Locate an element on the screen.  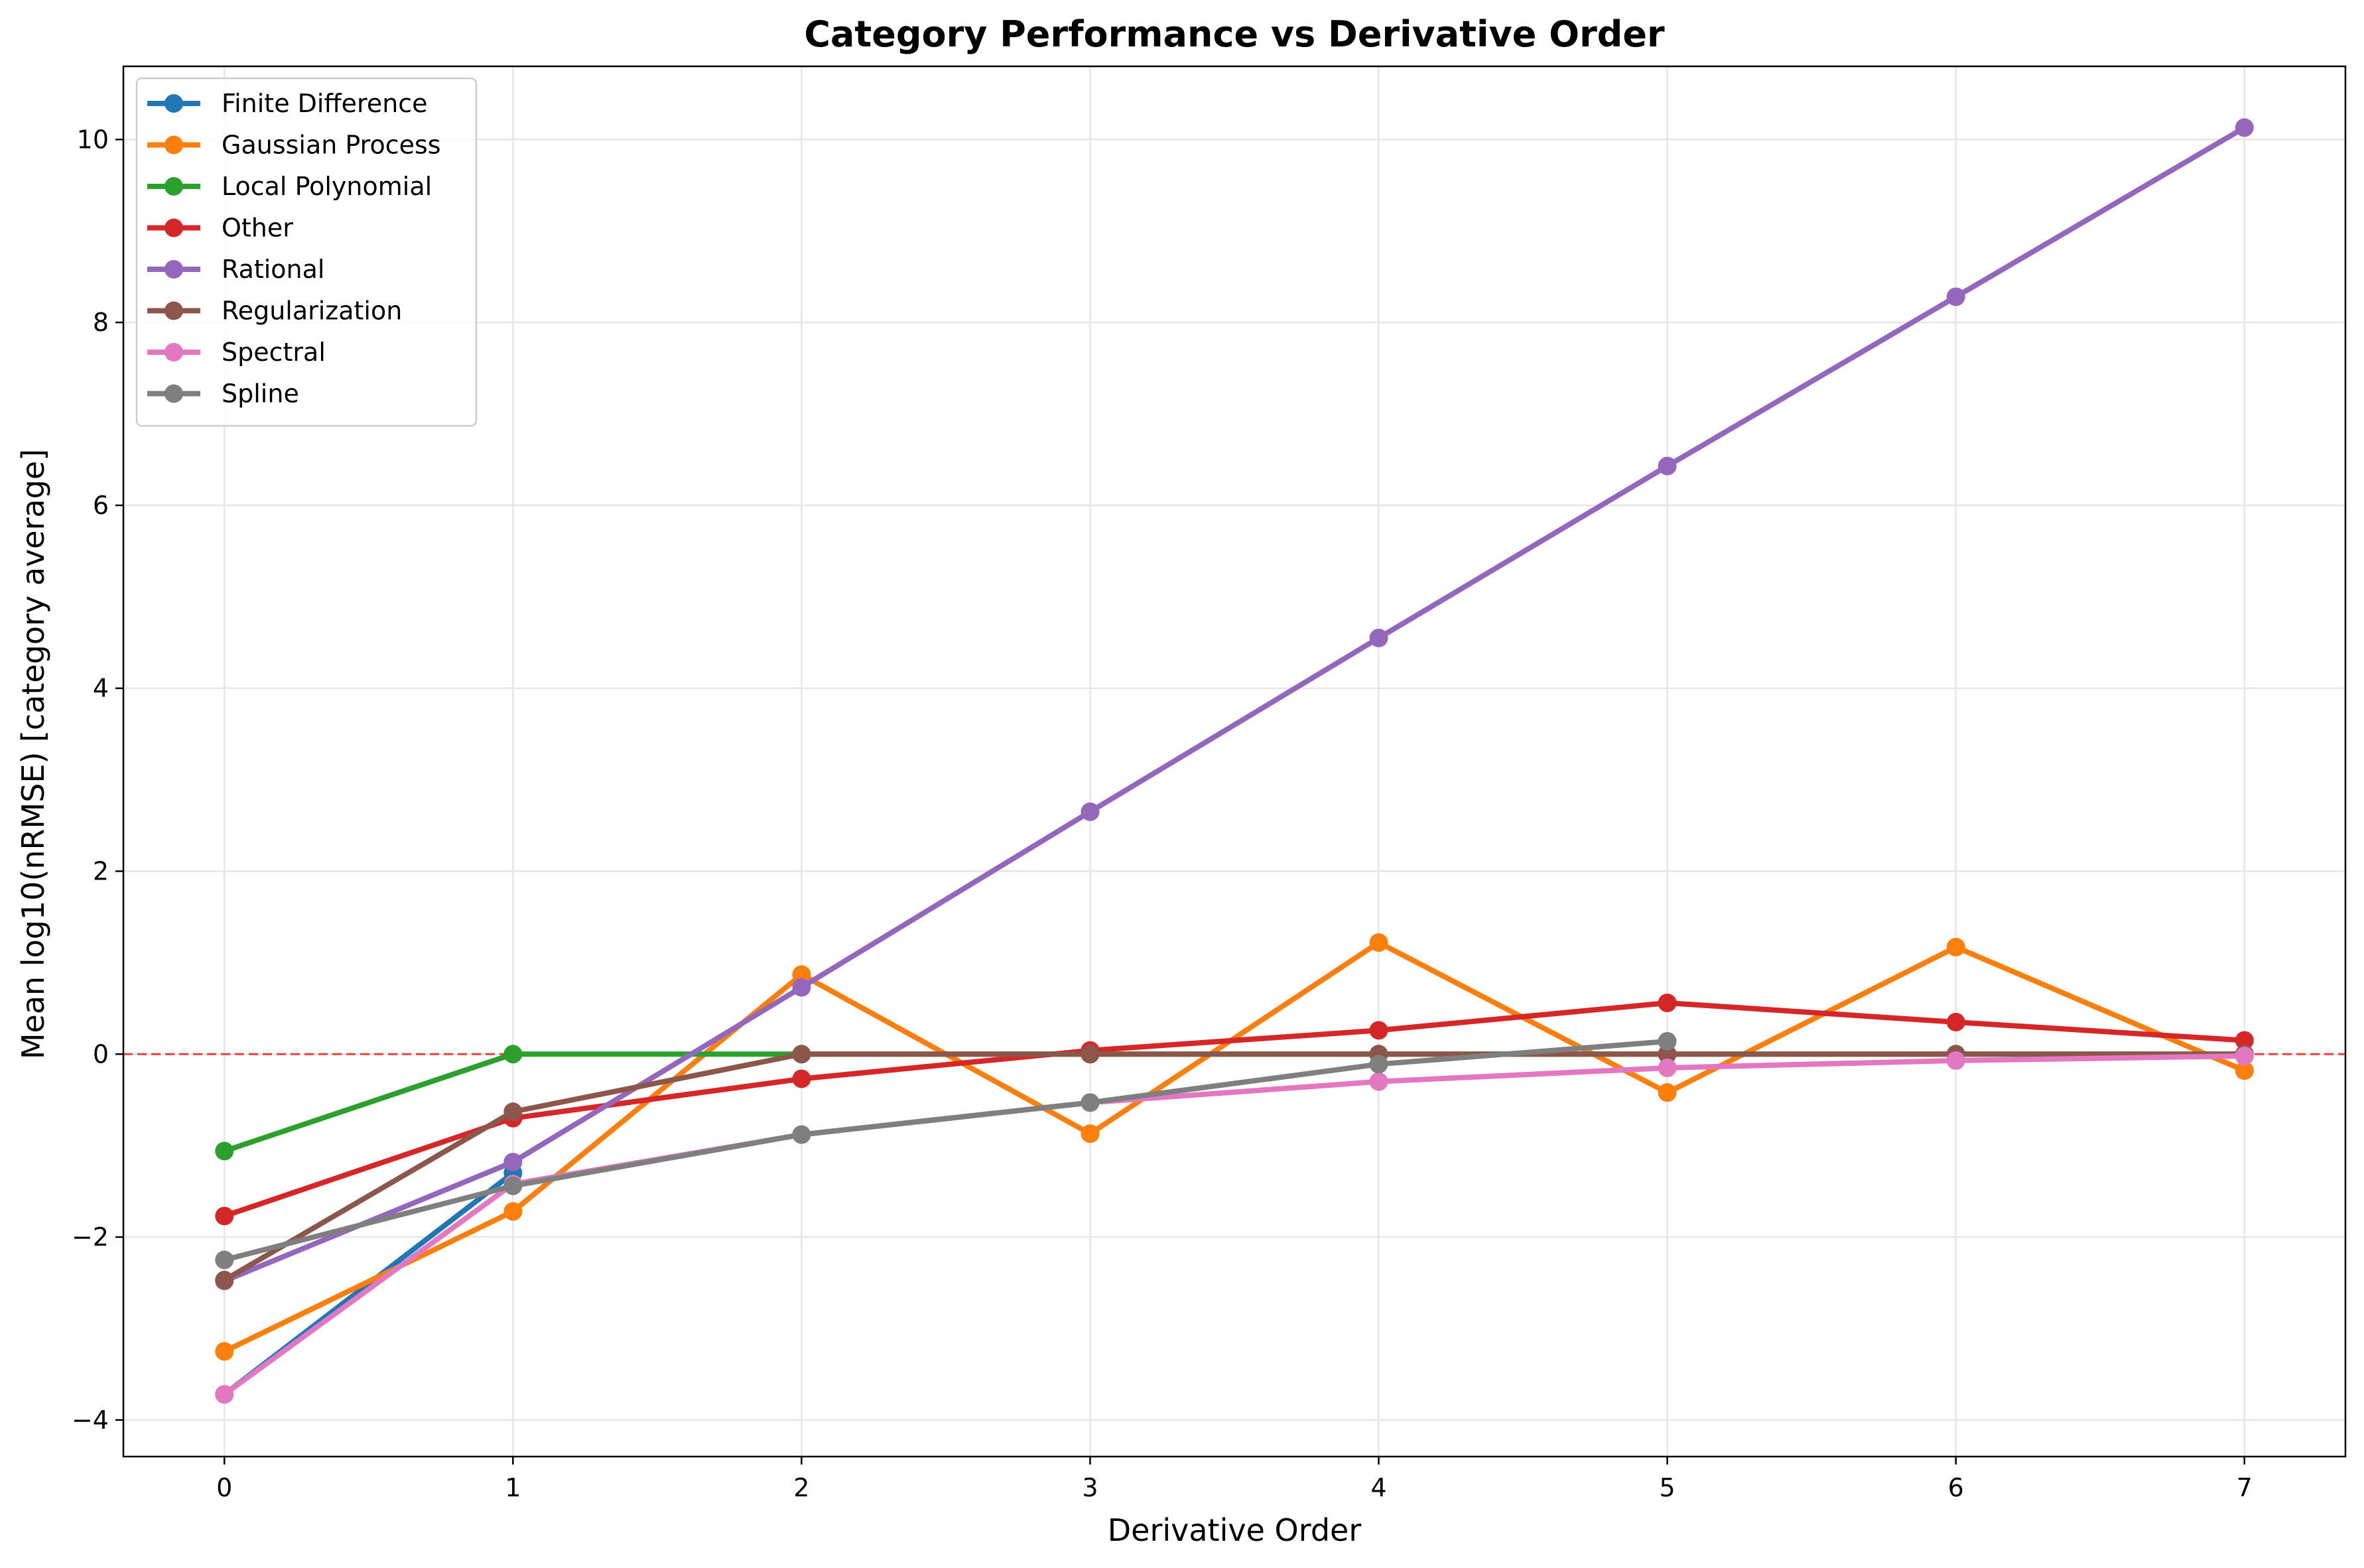
y-axis-label: Mean log10(nRMSE) [category average] is located at coordinates (33, 754).